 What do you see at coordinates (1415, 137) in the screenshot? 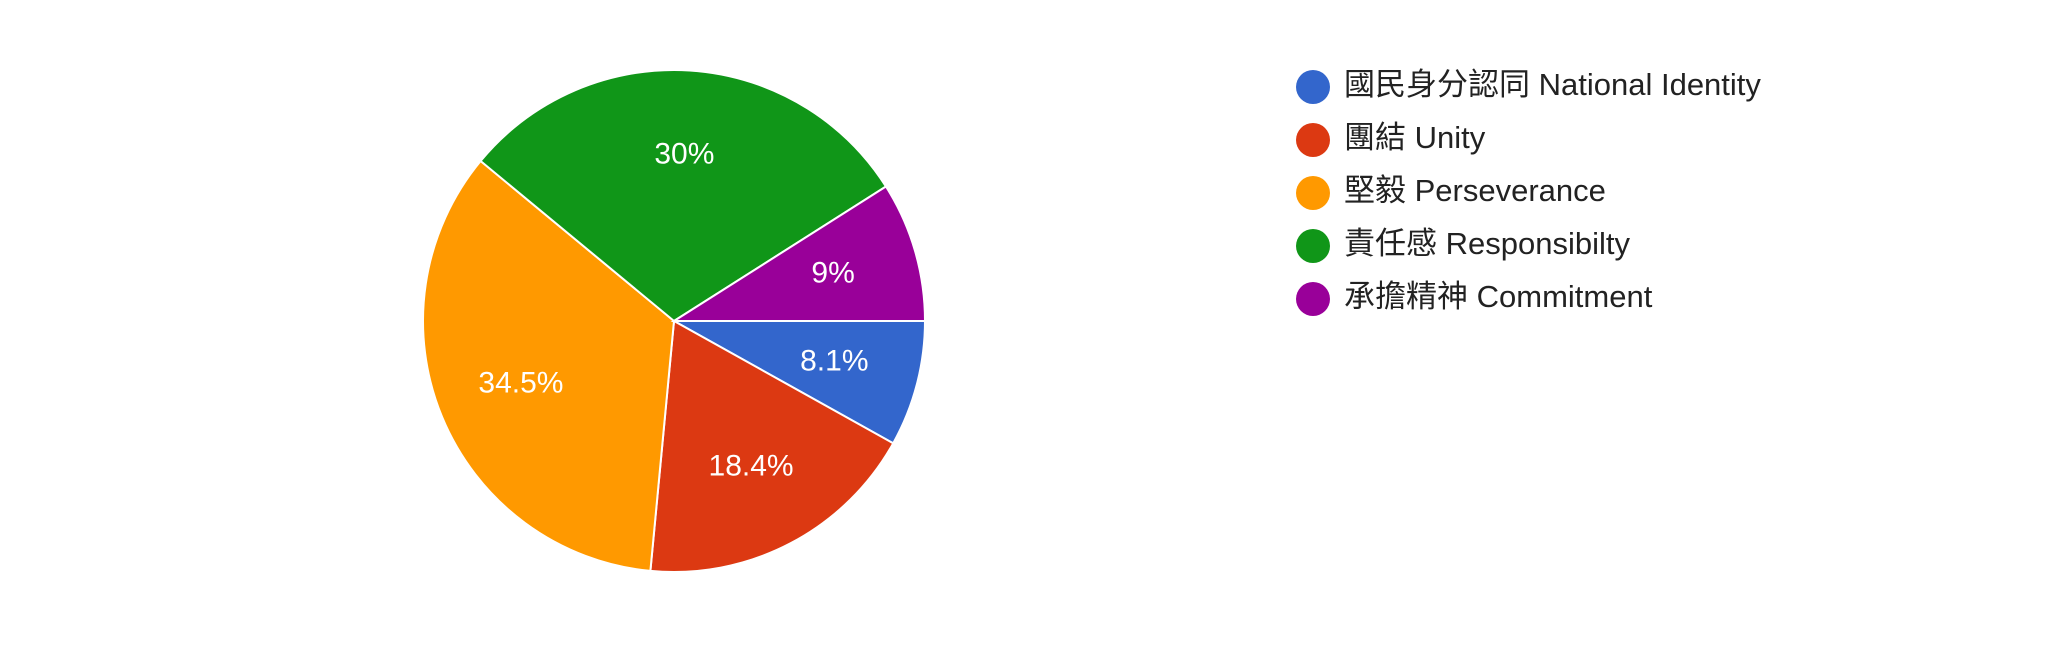
I see `legend-label: 團結 Unity` at bounding box center [1415, 137].